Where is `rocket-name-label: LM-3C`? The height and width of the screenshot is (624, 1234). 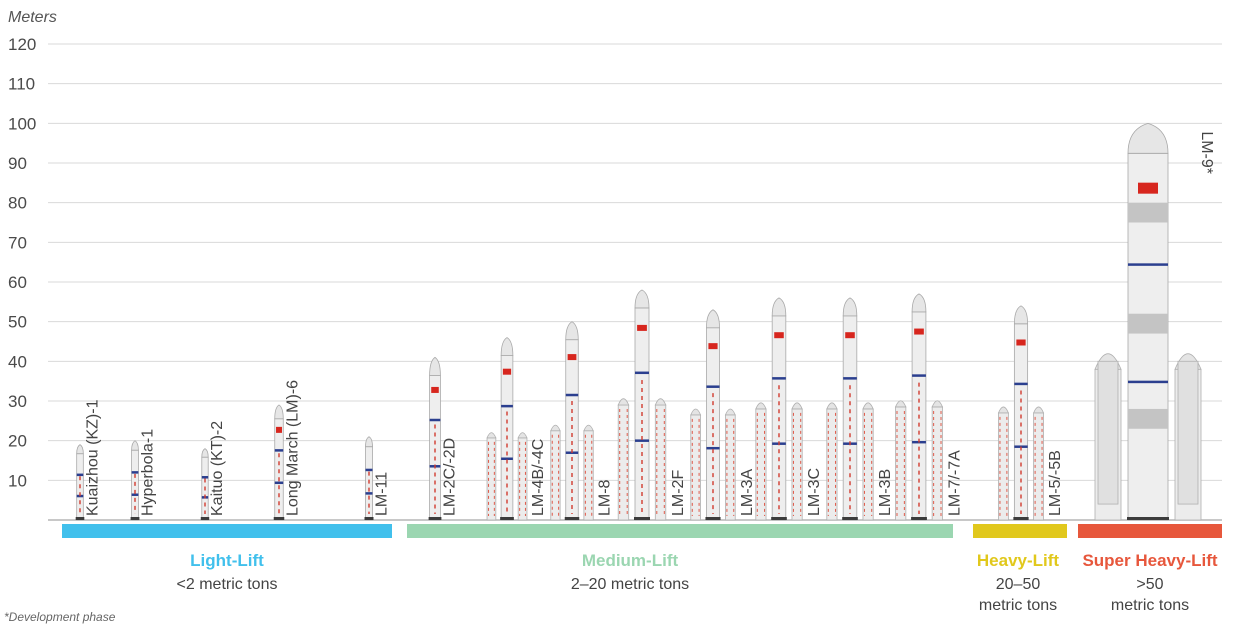 rocket-name-label: LM-3C is located at coordinates (814, 492).